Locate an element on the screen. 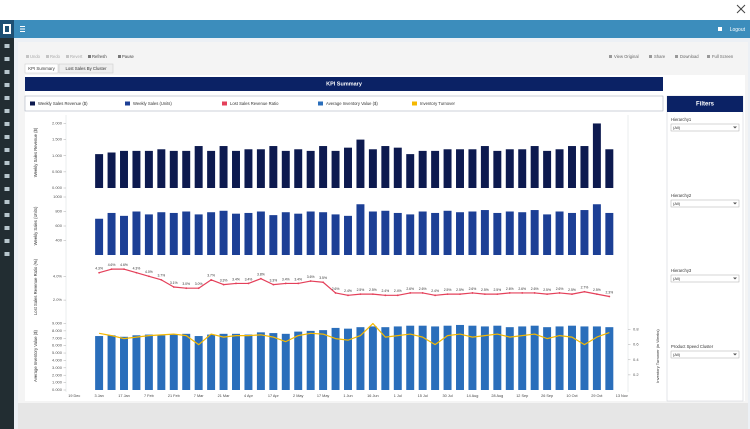 The width and height of the screenshot is (750, 429). toolbar-button: Pause is located at coordinates (128, 56).